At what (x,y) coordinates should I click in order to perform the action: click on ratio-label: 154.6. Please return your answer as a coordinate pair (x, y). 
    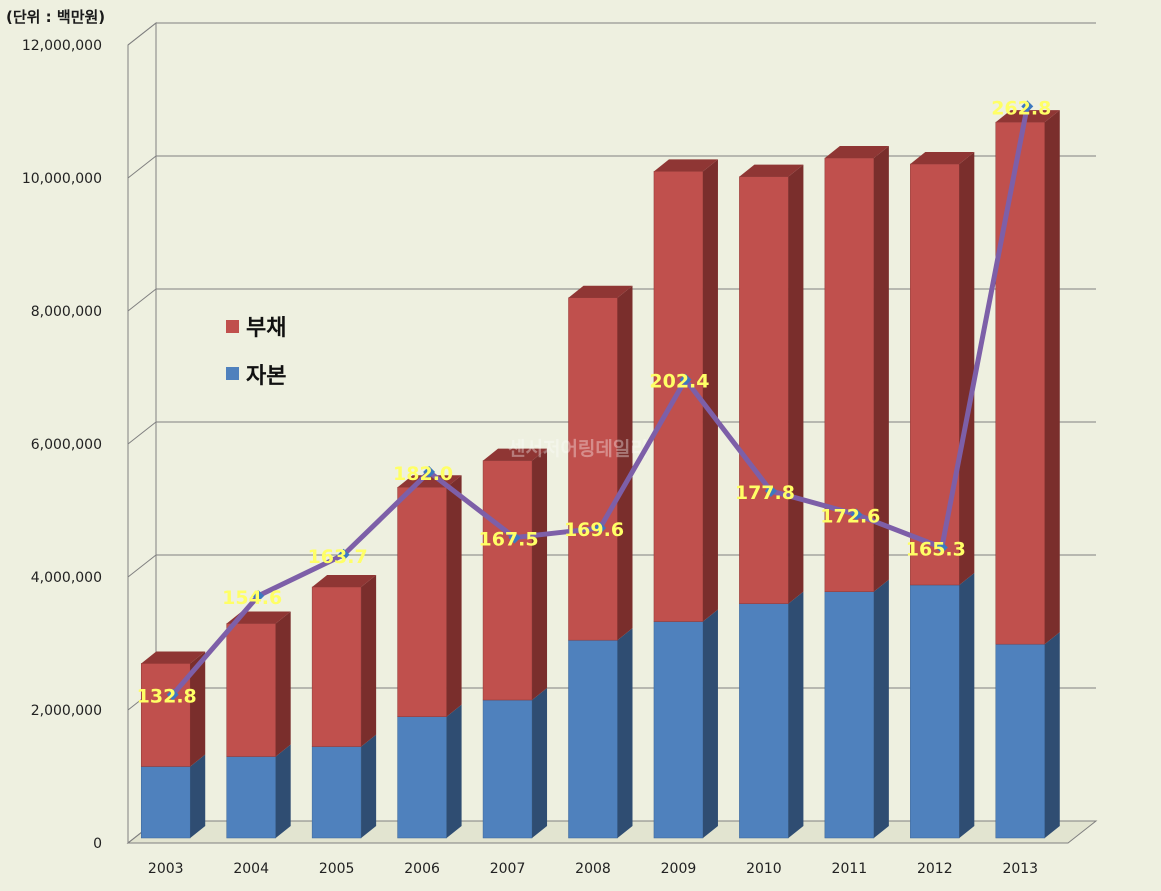
    Looking at the image, I should click on (252, 598).